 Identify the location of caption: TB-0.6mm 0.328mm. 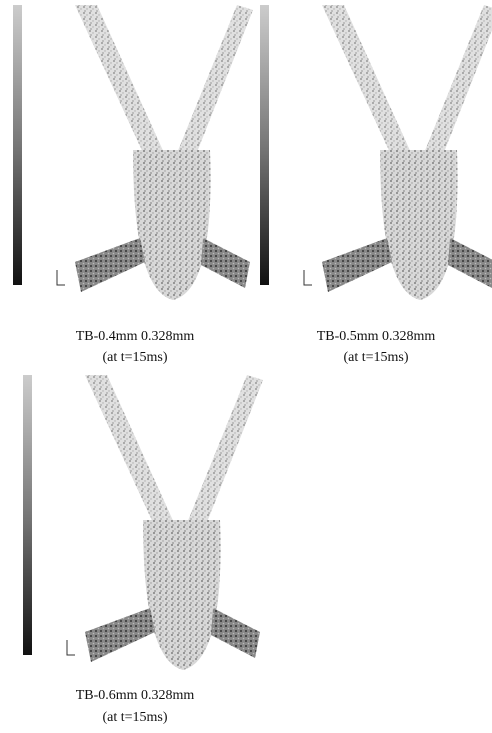
(135, 695).